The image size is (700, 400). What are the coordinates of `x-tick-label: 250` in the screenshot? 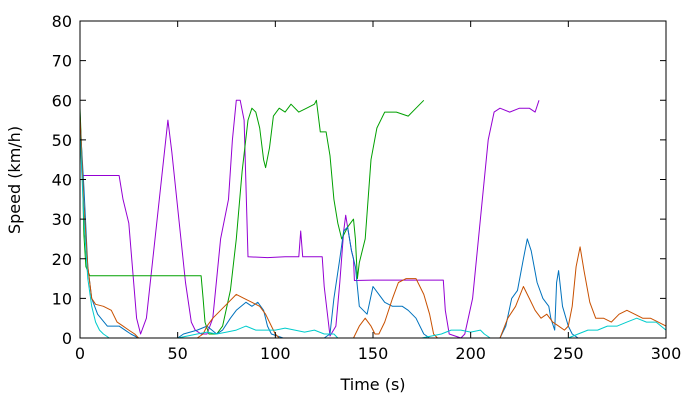 It's located at (568, 353).